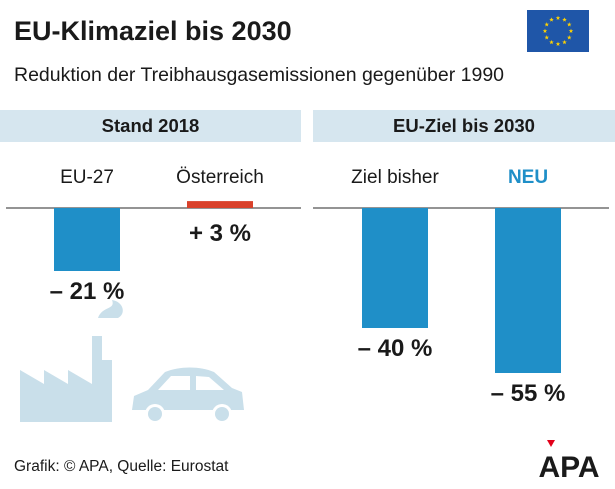  What do you see at coordinates (528, 177) in the screenshot?
I see `category-label: NEU` at bounding box center [528, 177].